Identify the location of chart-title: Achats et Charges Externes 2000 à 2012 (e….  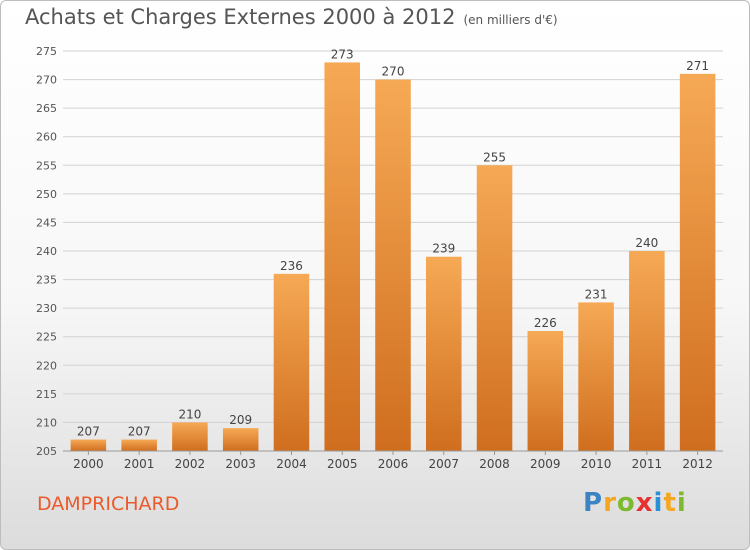
(291, 17).